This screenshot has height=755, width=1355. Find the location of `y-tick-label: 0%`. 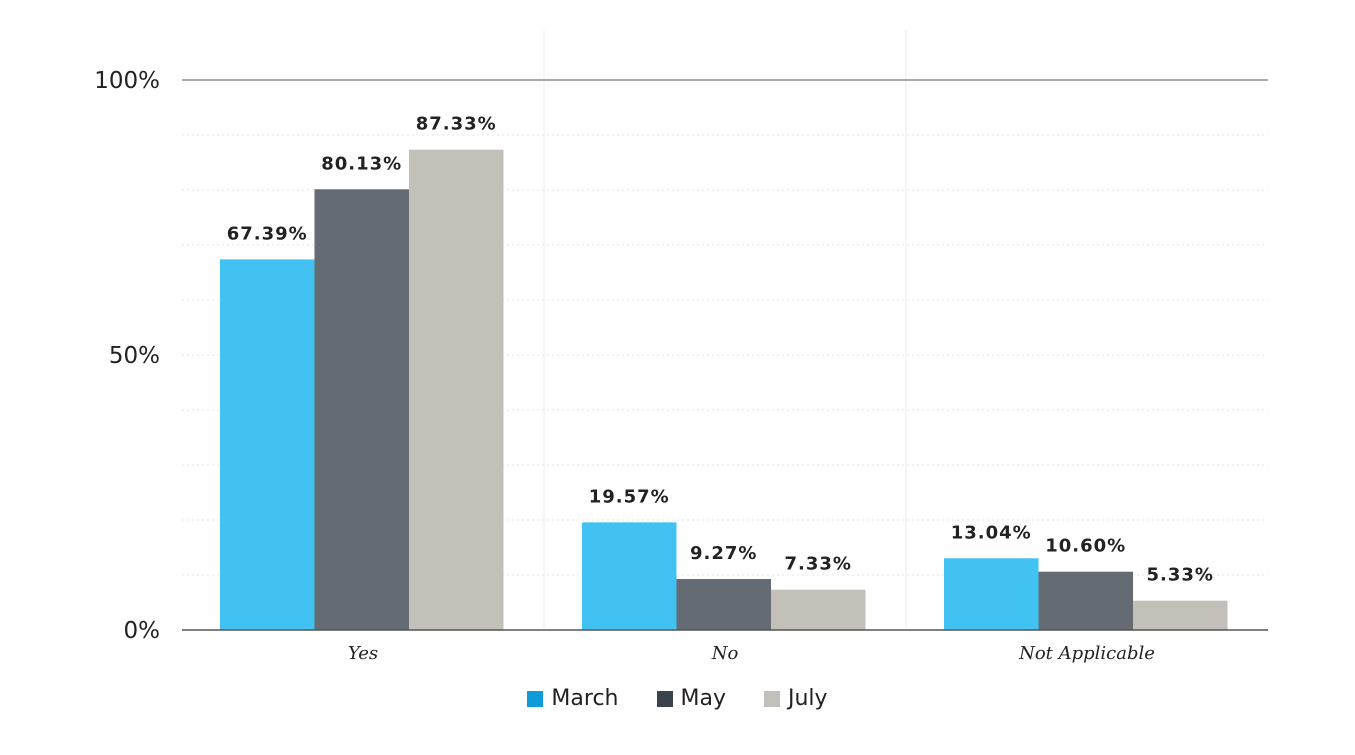

y-tick-label: 0% is located at coordinates (142, 631).